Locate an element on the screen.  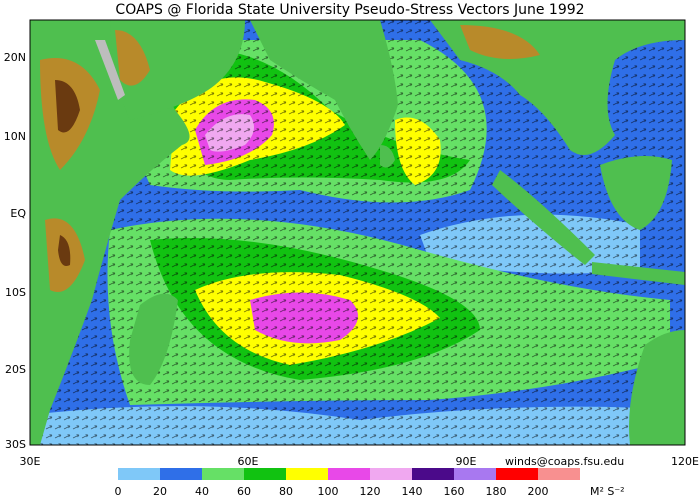
colorbar-tick-label: 180 is located at coordinates (496, 491).